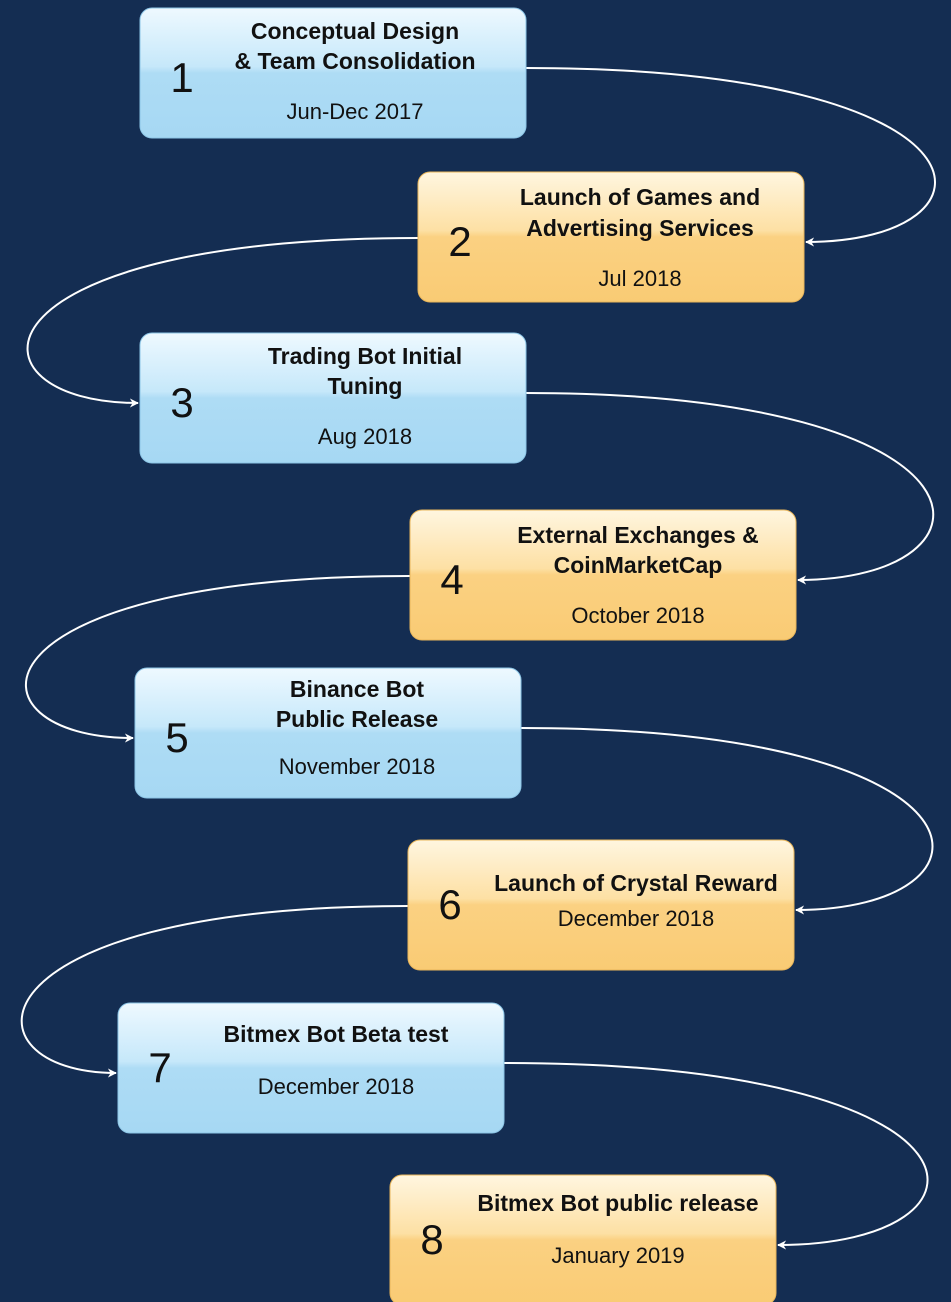 The height and width of the screenshot is (1302, 951). What do you see at coordinates (176, 737) in the screenshot?
I see `milestone-number: 5` at bounding box center [176, 737].